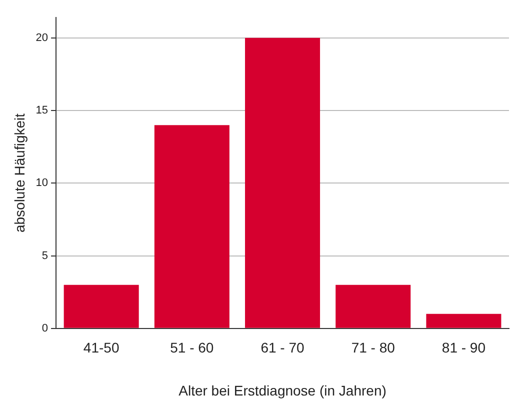 This screenshot has height=412, width=519. What do you see at coordinates (19, 173) in the screenshot?
I see `y-axis-title: absolute Häufigkeit` at bounding box center [19, 173].